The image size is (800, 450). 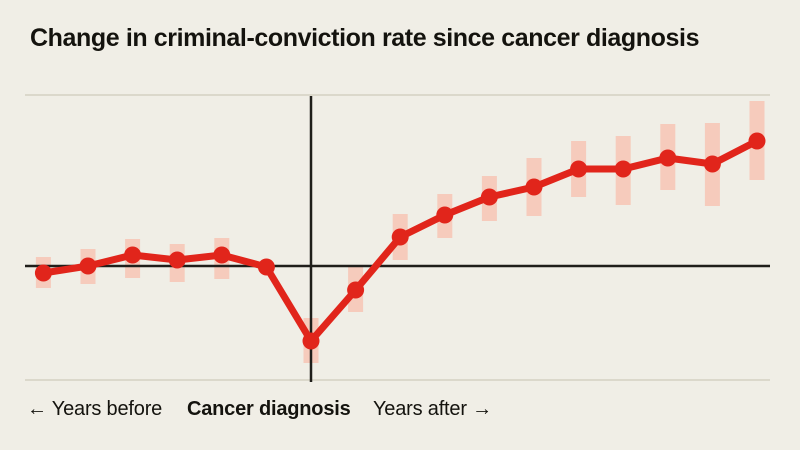 What do you see at coordinates (269, 409) in the screenshot?
I see `label-cancer-diagnosis: Cancer diagnosis` at bounding box center [269, 409].